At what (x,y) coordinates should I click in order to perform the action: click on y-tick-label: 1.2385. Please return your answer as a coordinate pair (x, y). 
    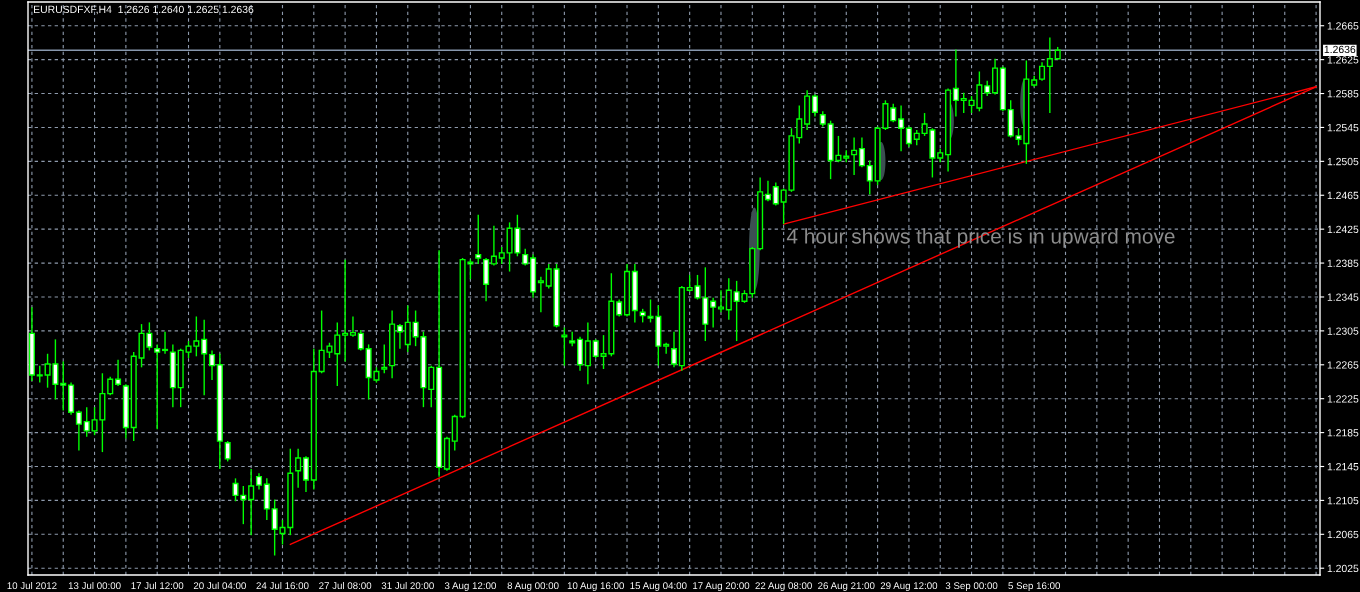
    Looking at the image, I should click on (1343, 263).